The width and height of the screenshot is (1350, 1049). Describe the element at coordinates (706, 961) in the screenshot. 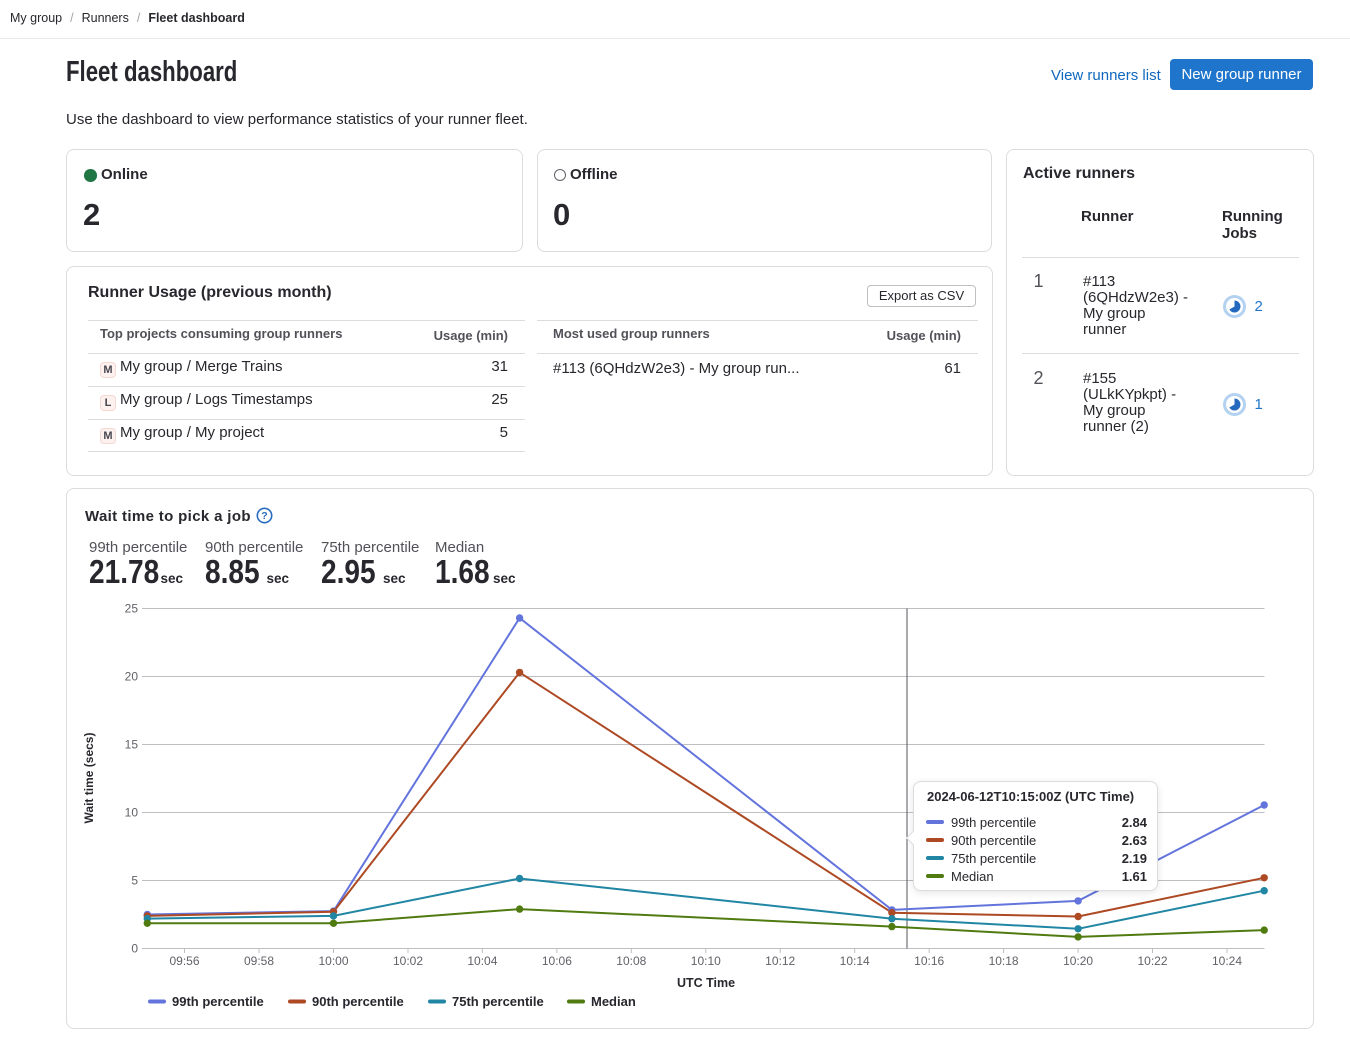

I see `svg-text: 10:10` at that location.